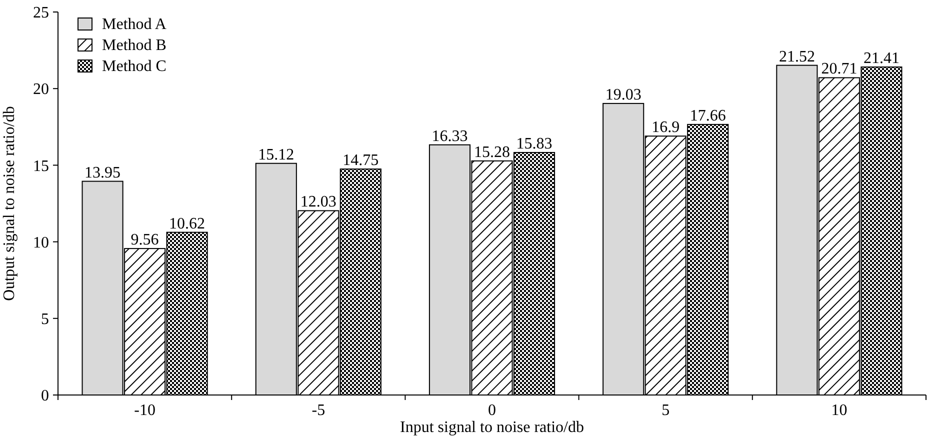 This screenshot has height=441, width=940. I want to click on data-label: 20.71, so click(839, 69).